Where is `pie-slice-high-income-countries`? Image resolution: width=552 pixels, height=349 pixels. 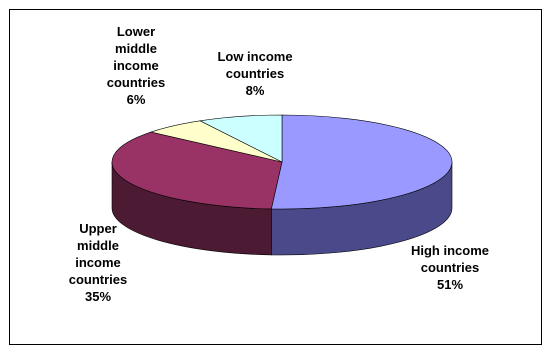
pie-slice-high-income-countries is located at coordinates (361, 162).